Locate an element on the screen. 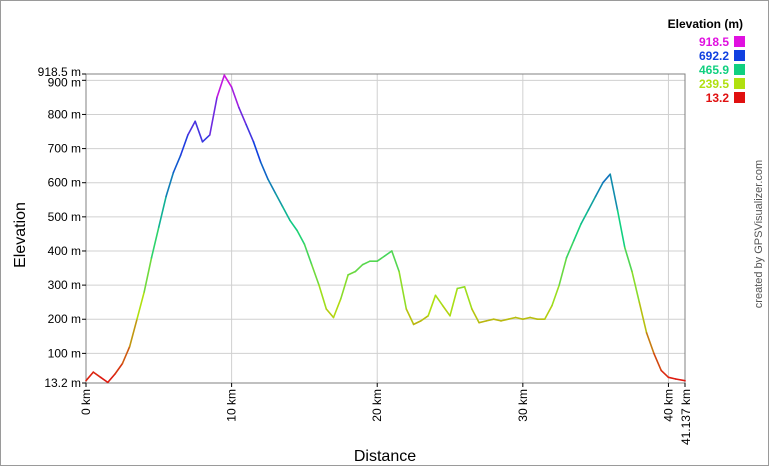  y-tick-label: 800 m is located at coordinates (64, 114).